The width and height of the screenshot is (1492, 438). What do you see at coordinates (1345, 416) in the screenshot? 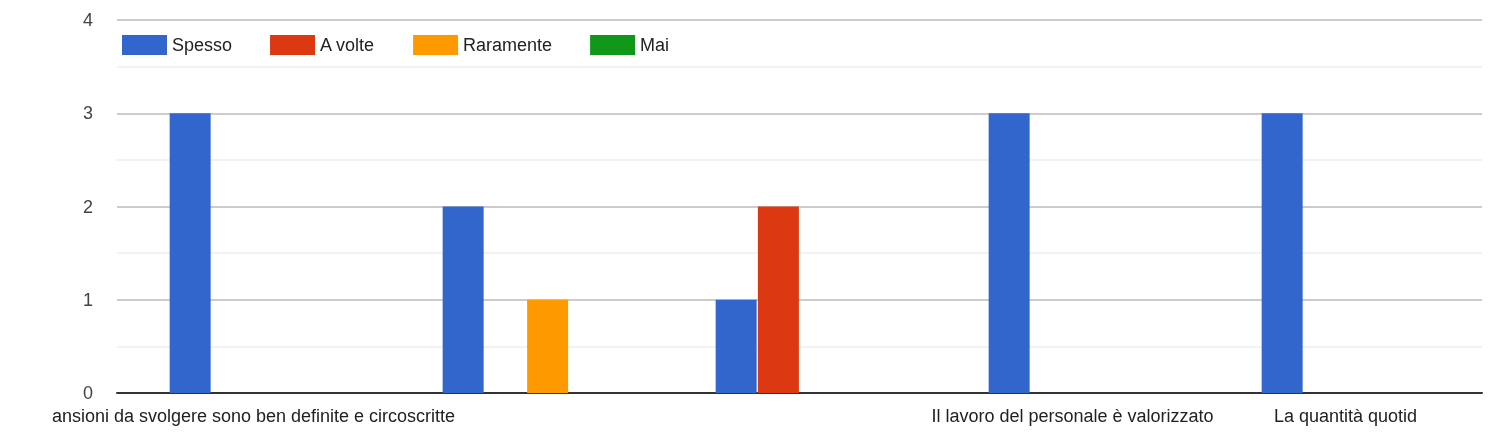
I see `x-tick-label: La quantità quotid` at bounding box center [1345, 416].